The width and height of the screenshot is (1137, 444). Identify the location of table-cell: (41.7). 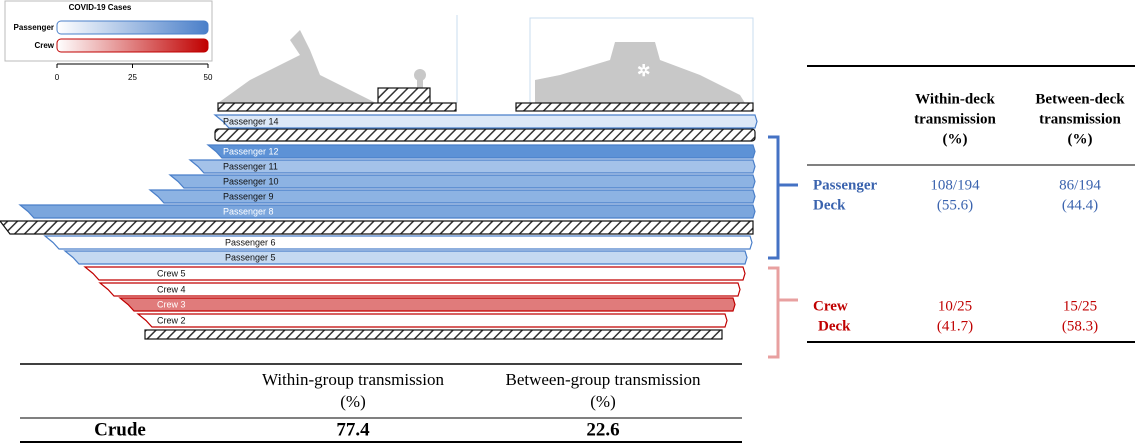
(955, 326).